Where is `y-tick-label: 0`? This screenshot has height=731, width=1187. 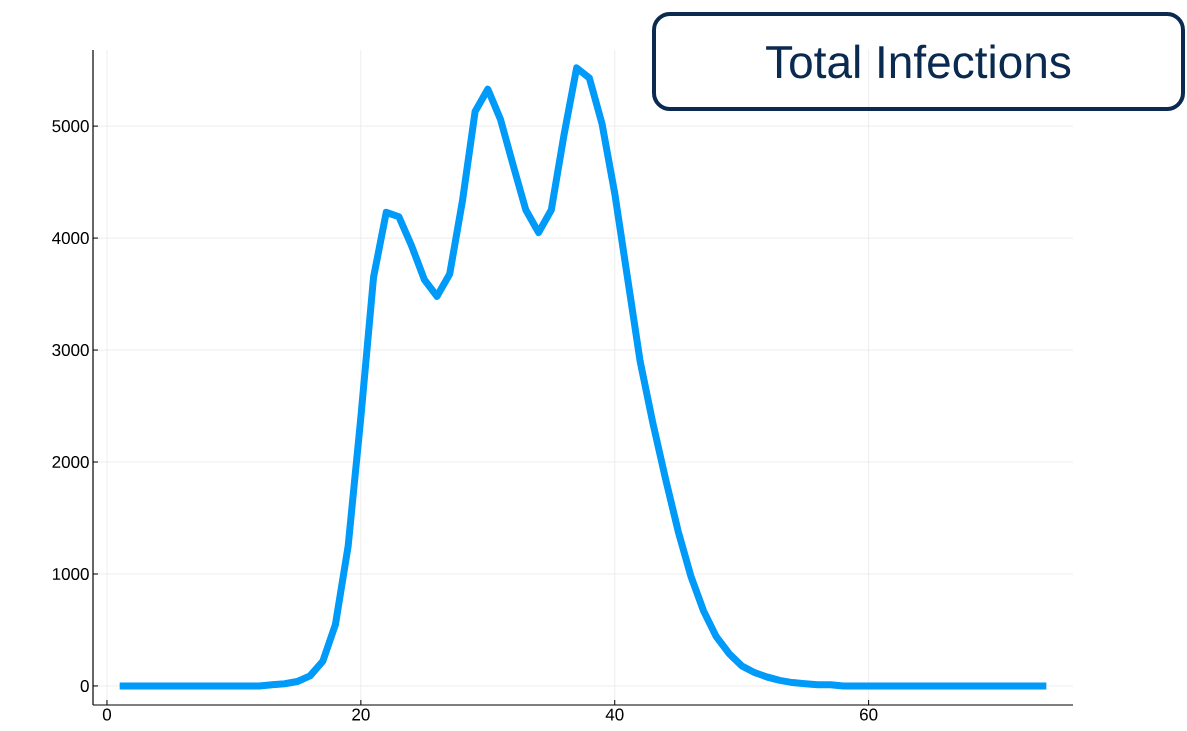 y-tick-label: 0 is located at coordinates (84, 685).